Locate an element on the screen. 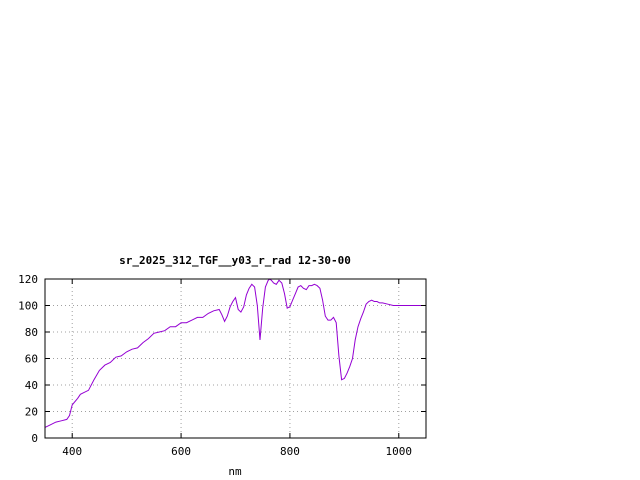 Image resolution: width=640 pixels, height=480 pixels. y-tick-label: 120 is located at coordinates (28, 279).